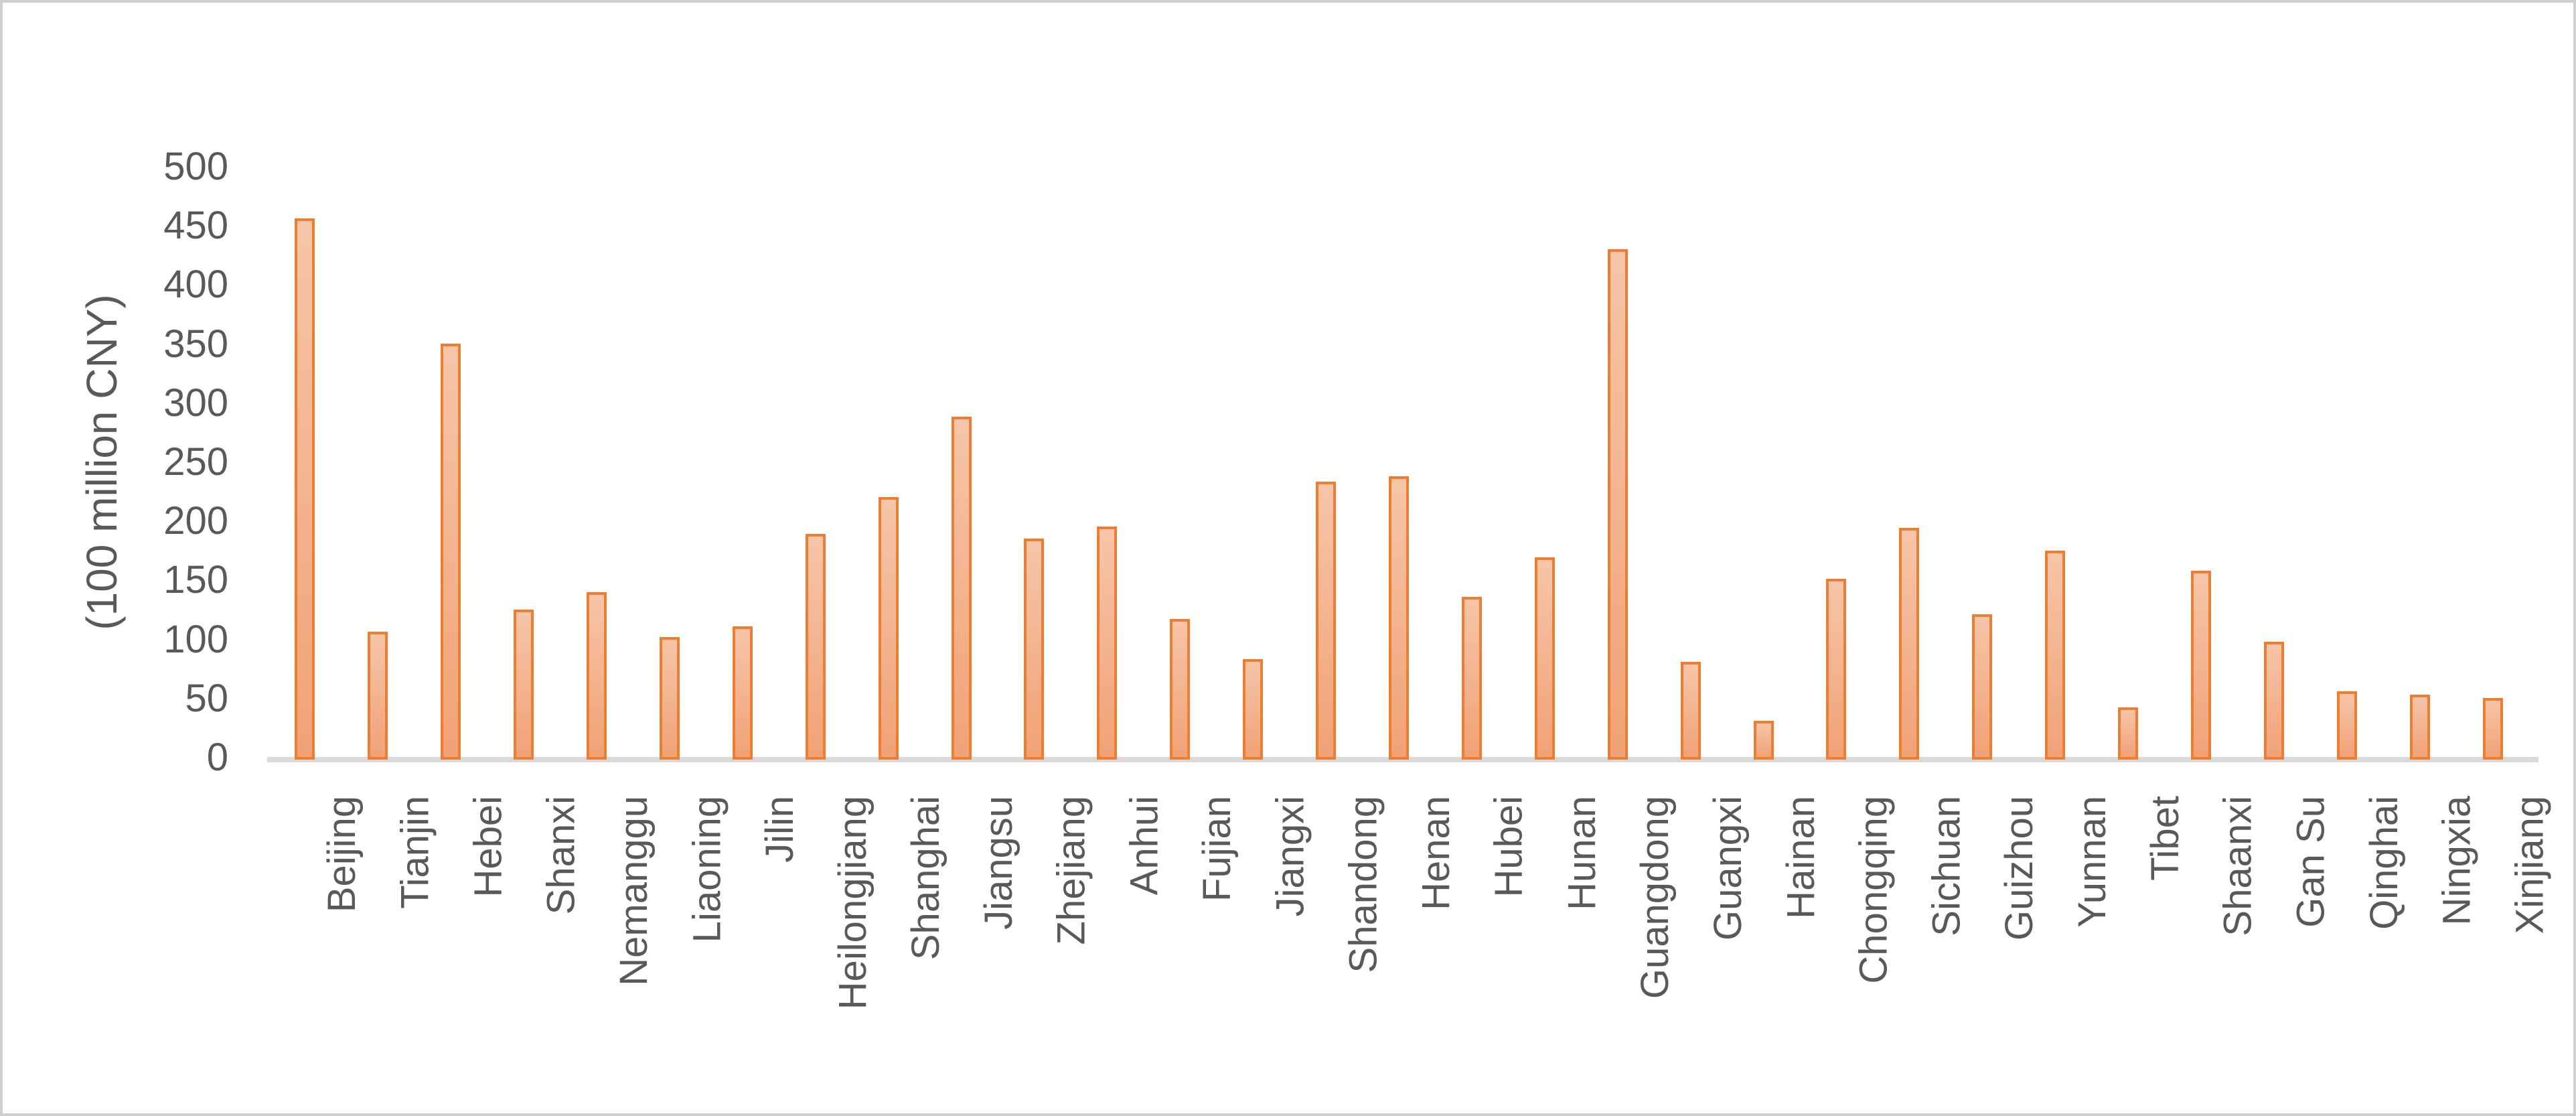  I want to click on bar-shanxi, so click(524, 685).